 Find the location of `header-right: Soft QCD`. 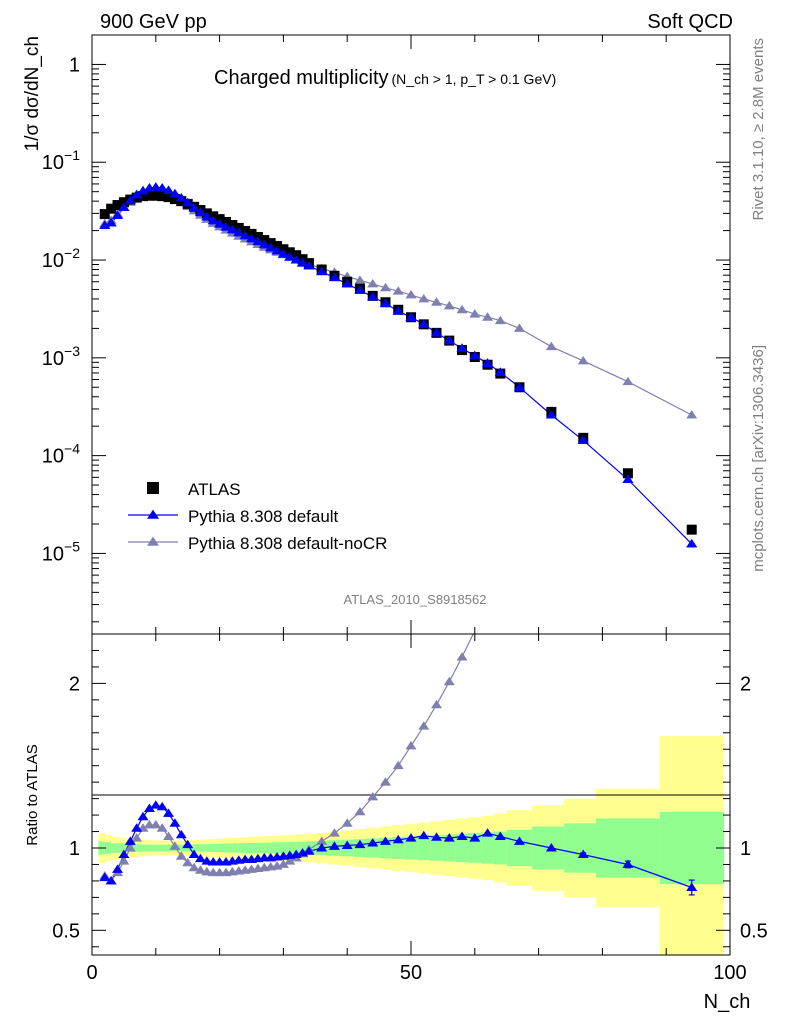

header-right: Soft QCD is located at coordinates (690, 22).